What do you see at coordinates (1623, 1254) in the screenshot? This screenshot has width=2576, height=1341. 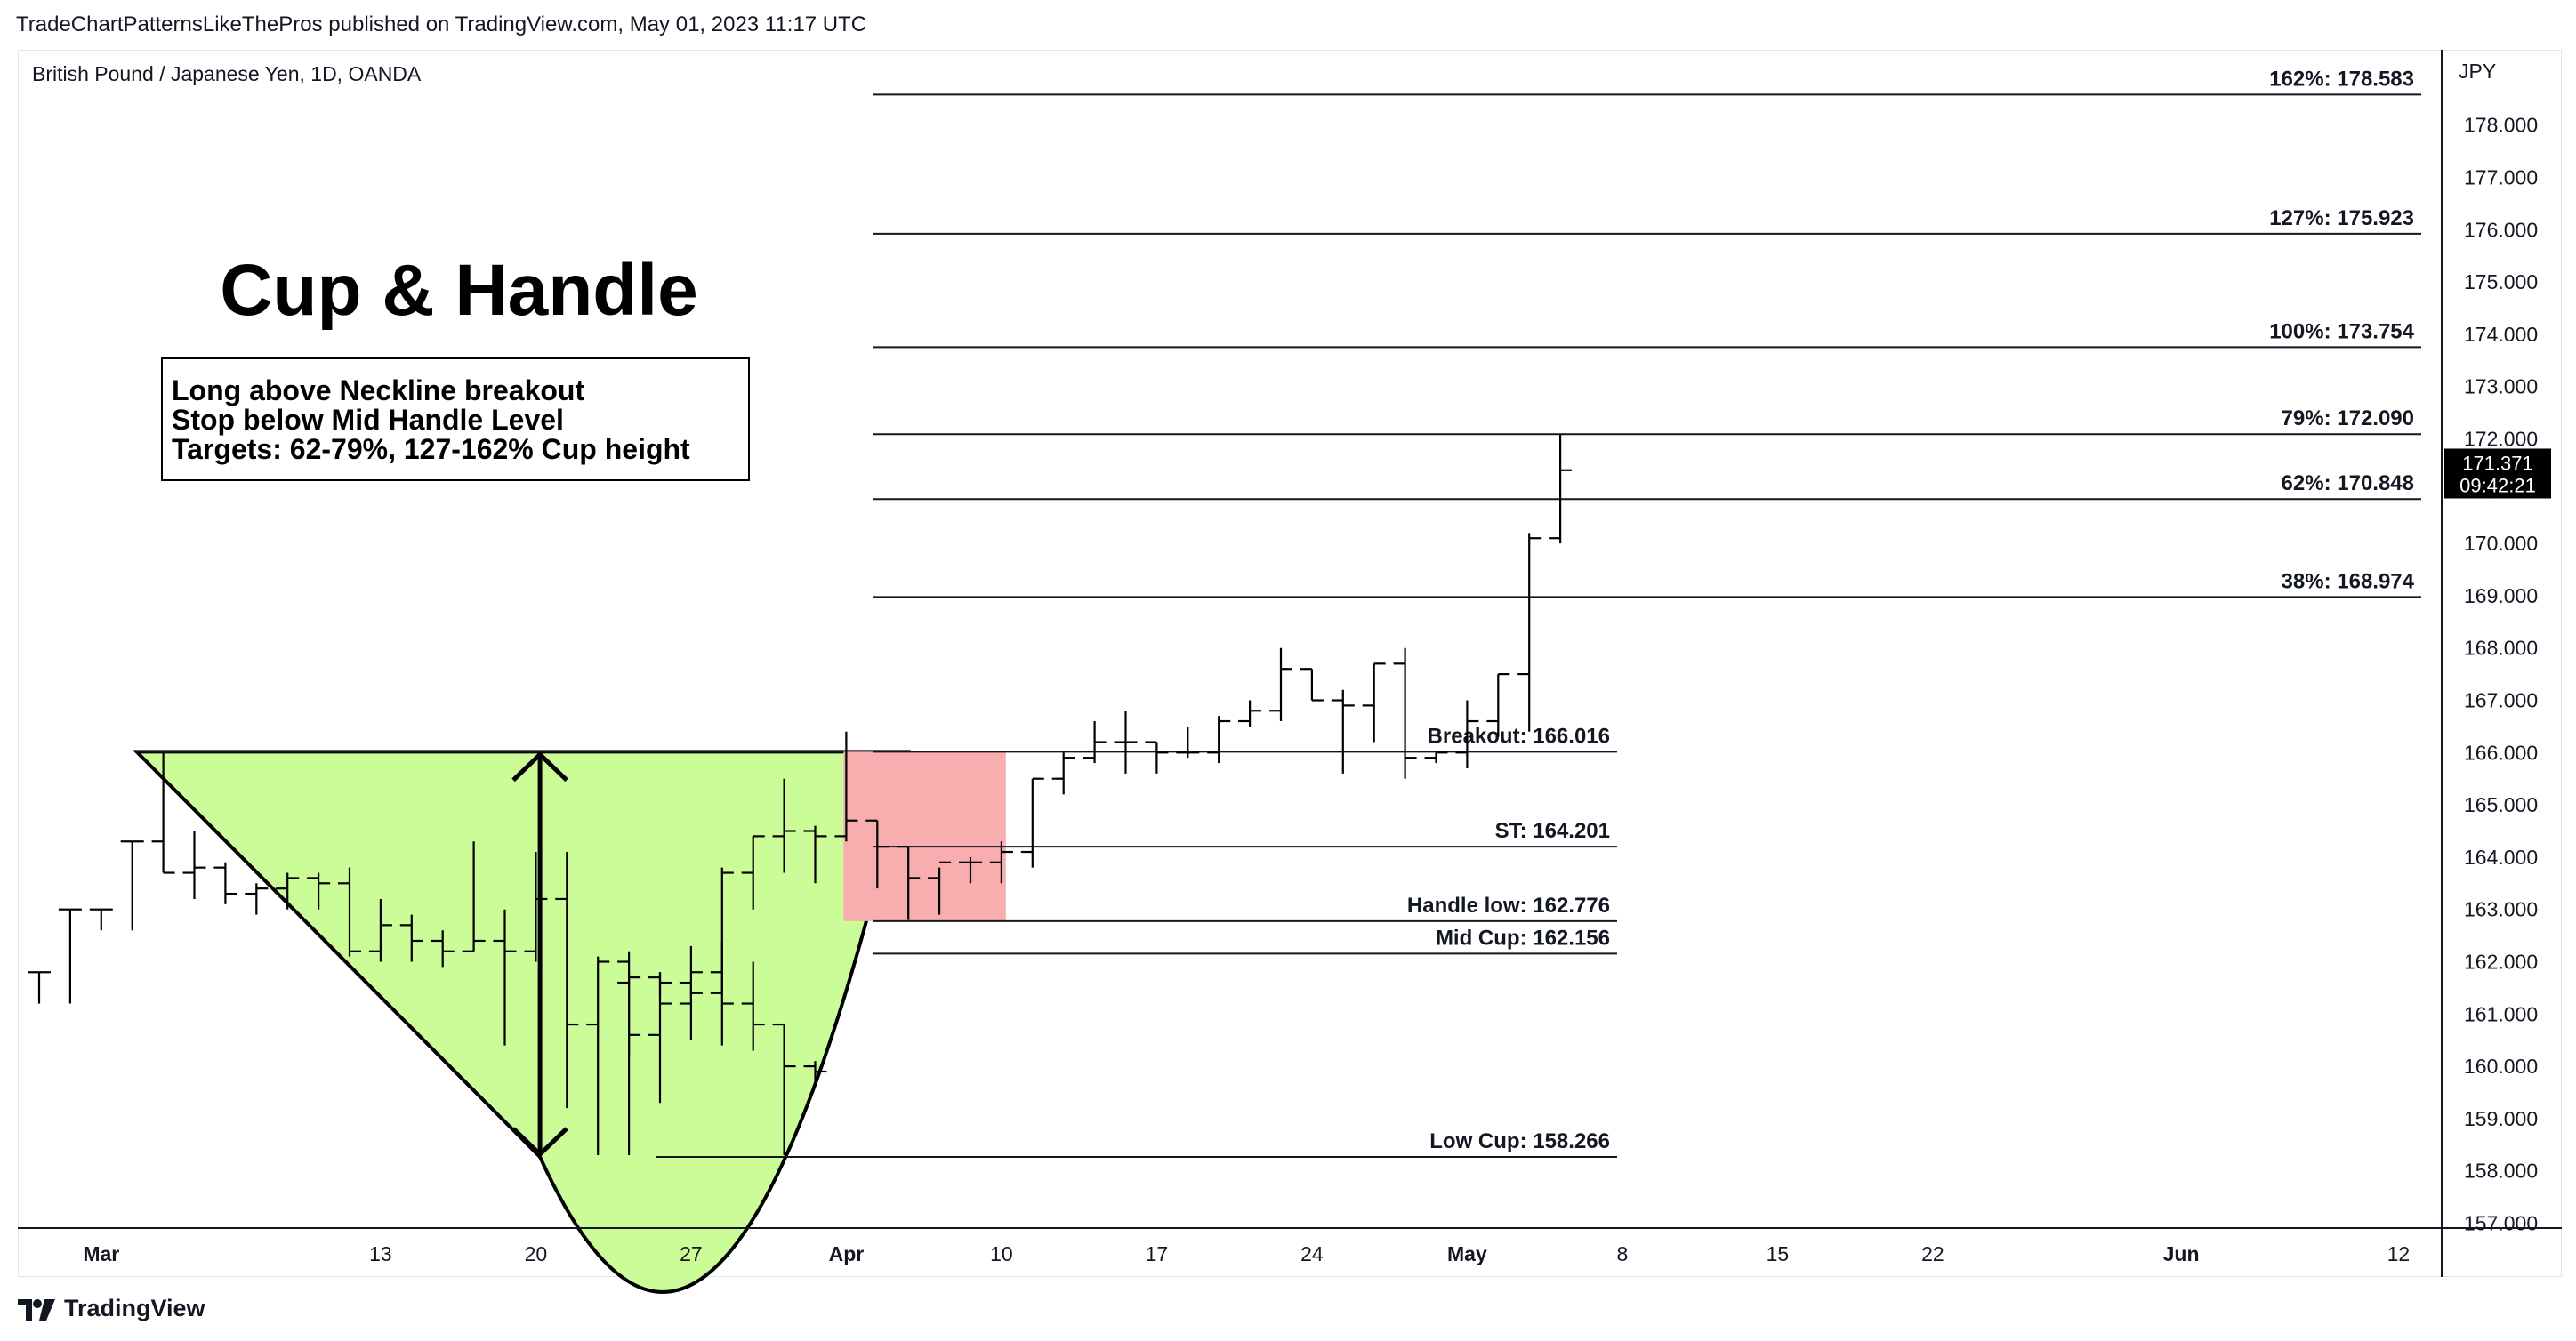 I see `time-axis-tick: 8` at bounding box center [1623, 1254].